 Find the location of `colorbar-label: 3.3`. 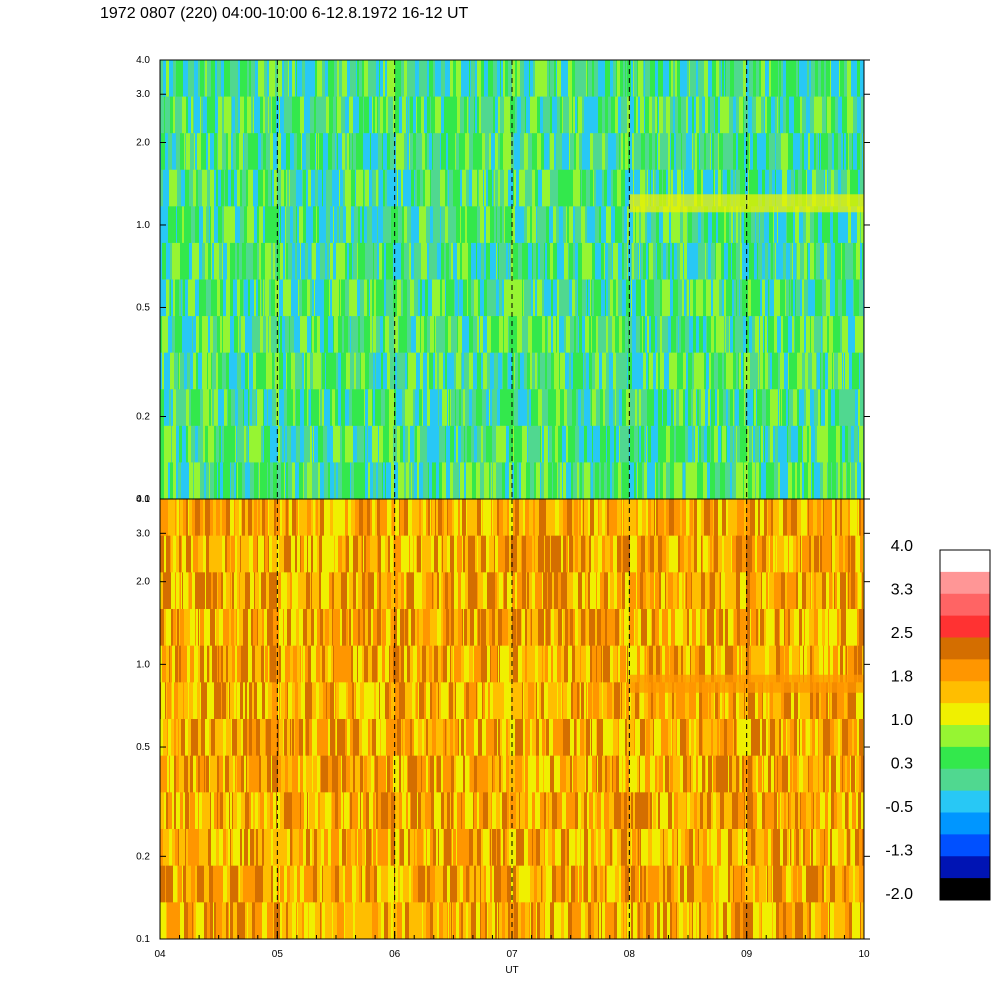

colorbar-label: 3.3 is located at coordinates (902, 590).